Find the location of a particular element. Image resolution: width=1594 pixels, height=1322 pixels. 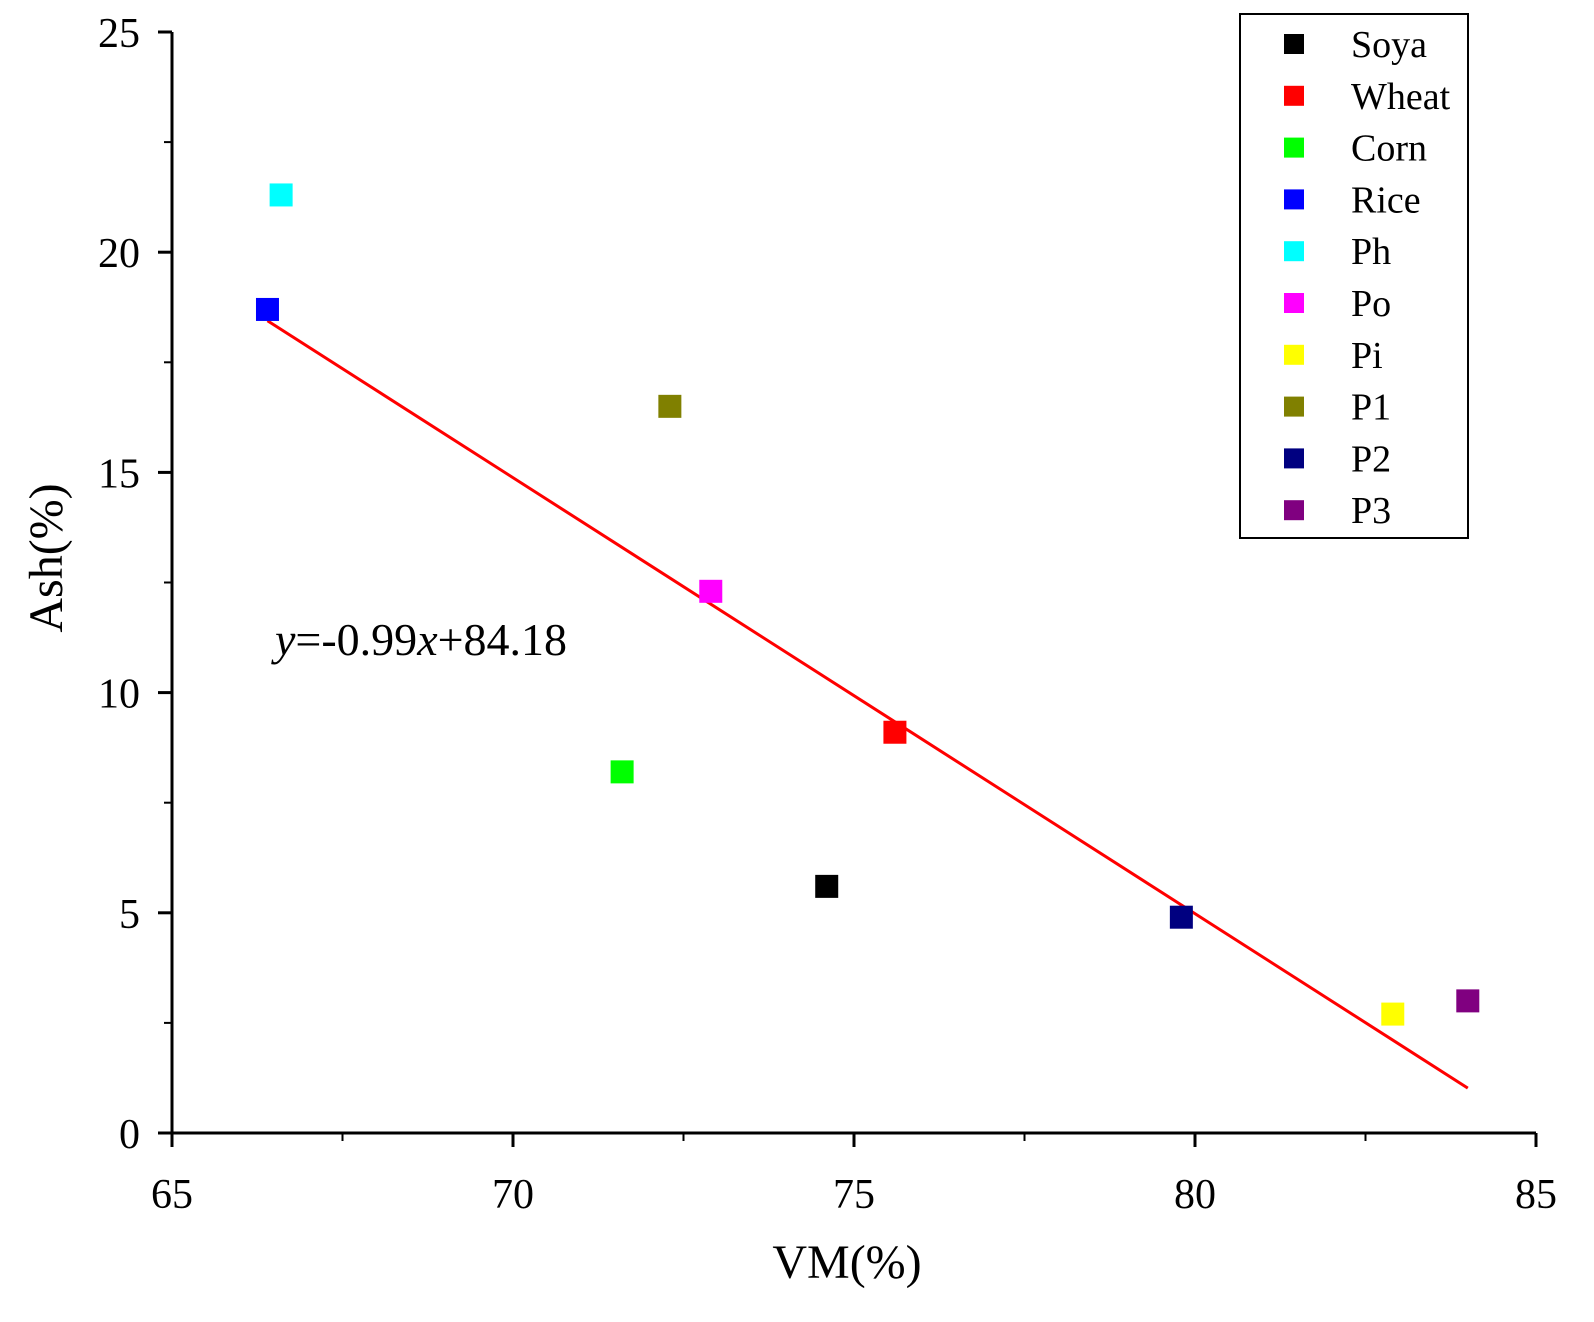

legend-box is located at coordinates (1354, 276).